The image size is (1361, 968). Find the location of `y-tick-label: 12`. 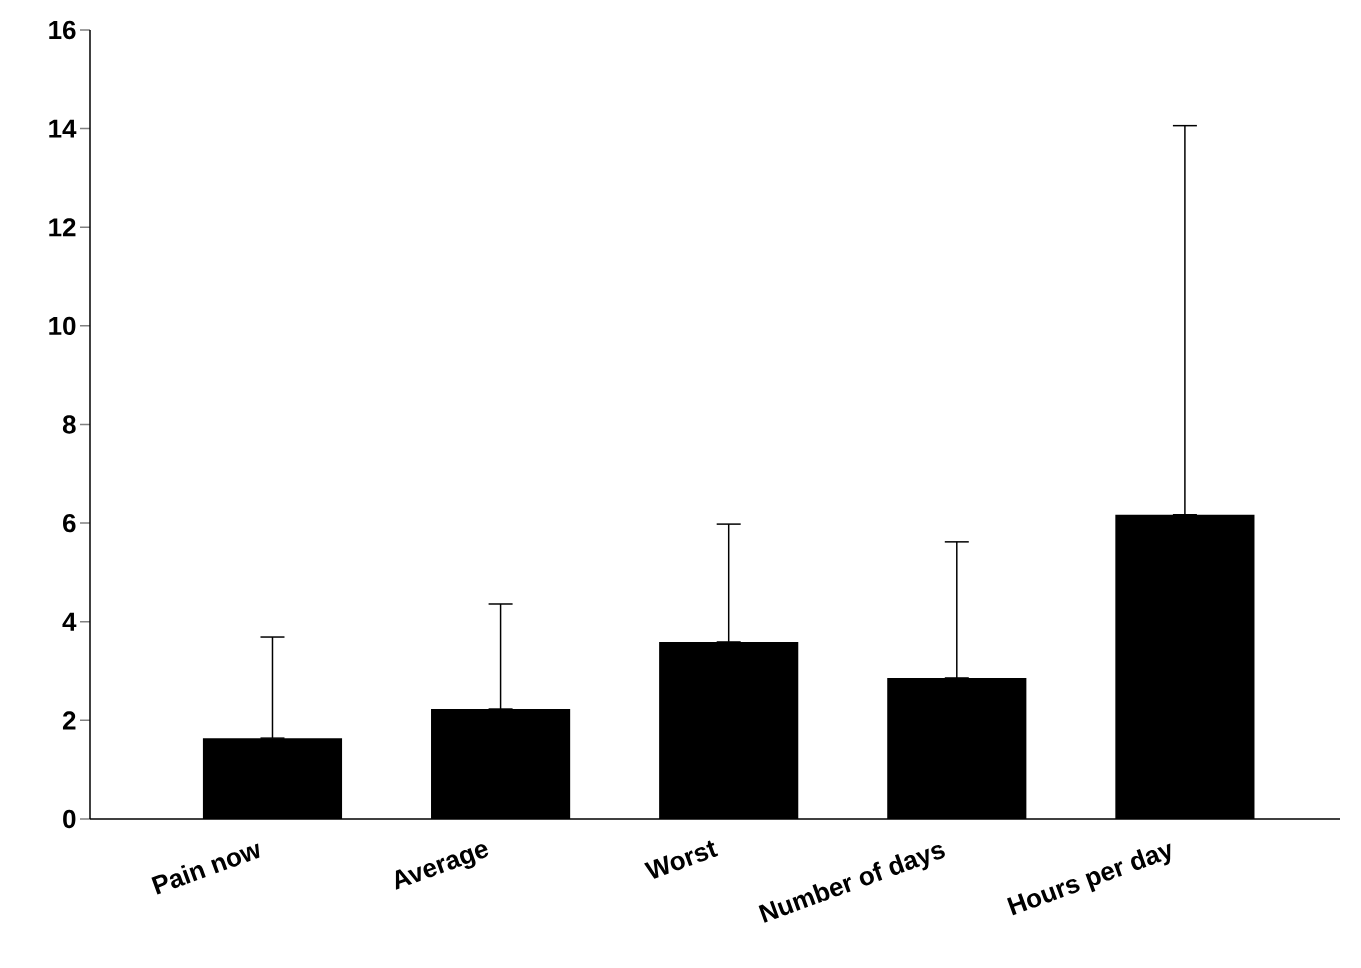

y-tick-label: 12 is located at coordinates (62, 227).